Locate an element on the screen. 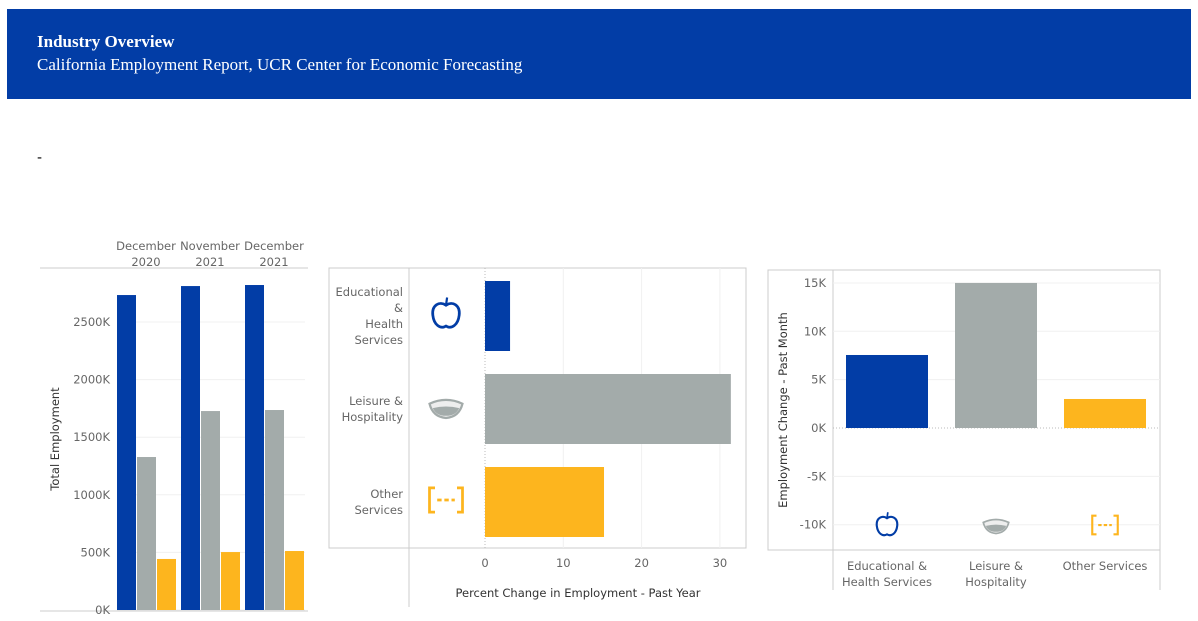 The height and width of the screenshot is (621, 1198). chart3-x-category: Leisure & is located at coordinates (996, 566).